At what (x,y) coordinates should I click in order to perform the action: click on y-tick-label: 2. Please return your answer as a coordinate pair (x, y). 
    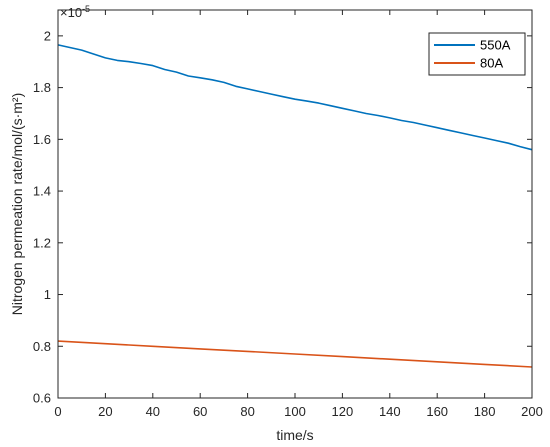
    Looking at the image, I should click on (47, 35).